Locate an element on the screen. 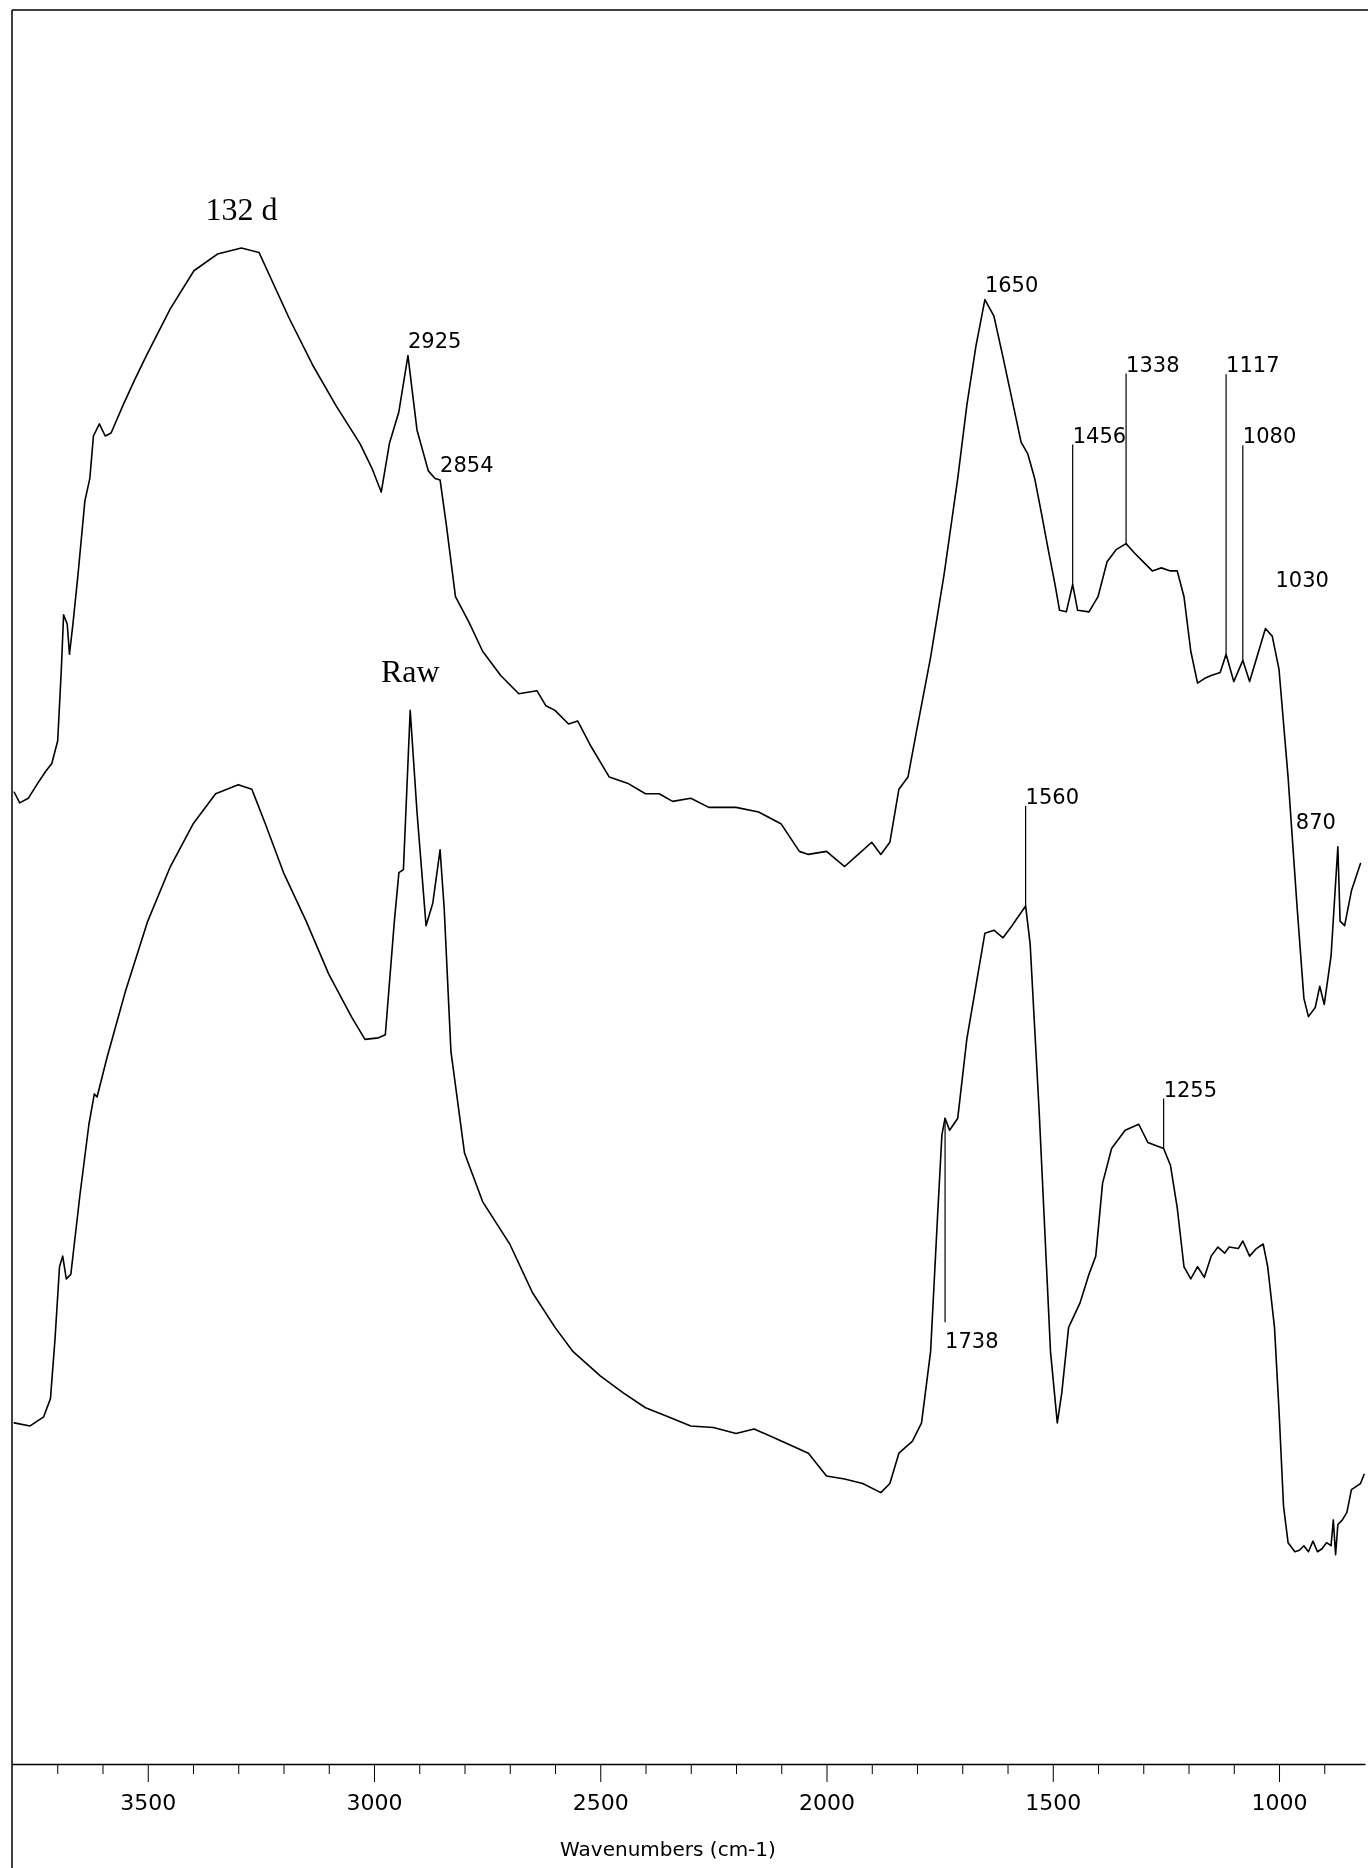 This screenshot has width=1368, height=1868. annotation: 1738 is located at coordinates (972, 1341).